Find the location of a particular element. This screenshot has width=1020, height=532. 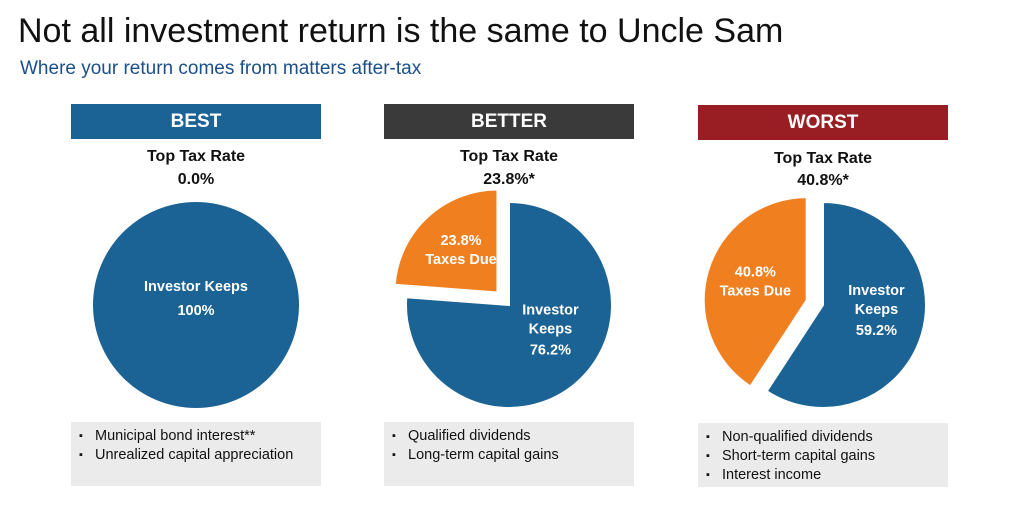

pie-chart-best: Investor Keeps 100% is located at coordinates (196, 305).